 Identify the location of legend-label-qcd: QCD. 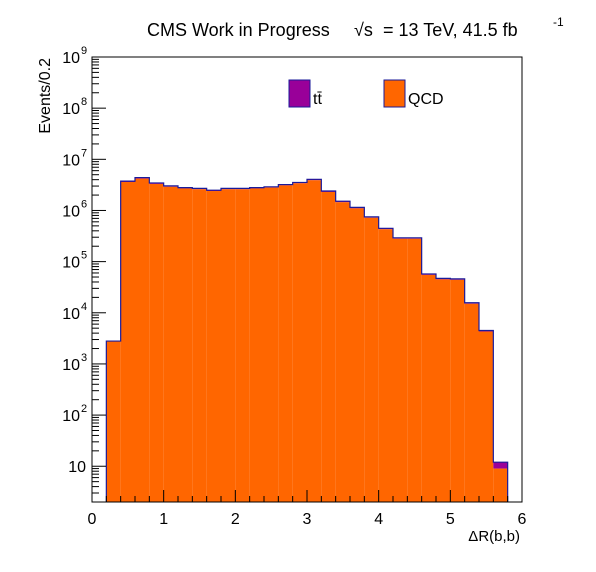
(426, 99).